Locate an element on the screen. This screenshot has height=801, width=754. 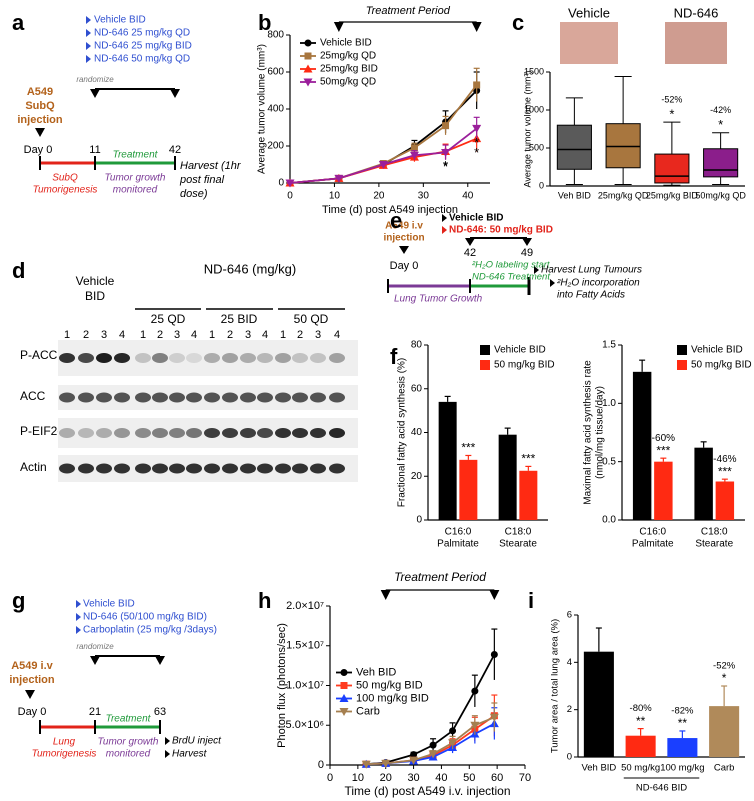
x-tick-label: 10 is located at coordinates (358, 778).